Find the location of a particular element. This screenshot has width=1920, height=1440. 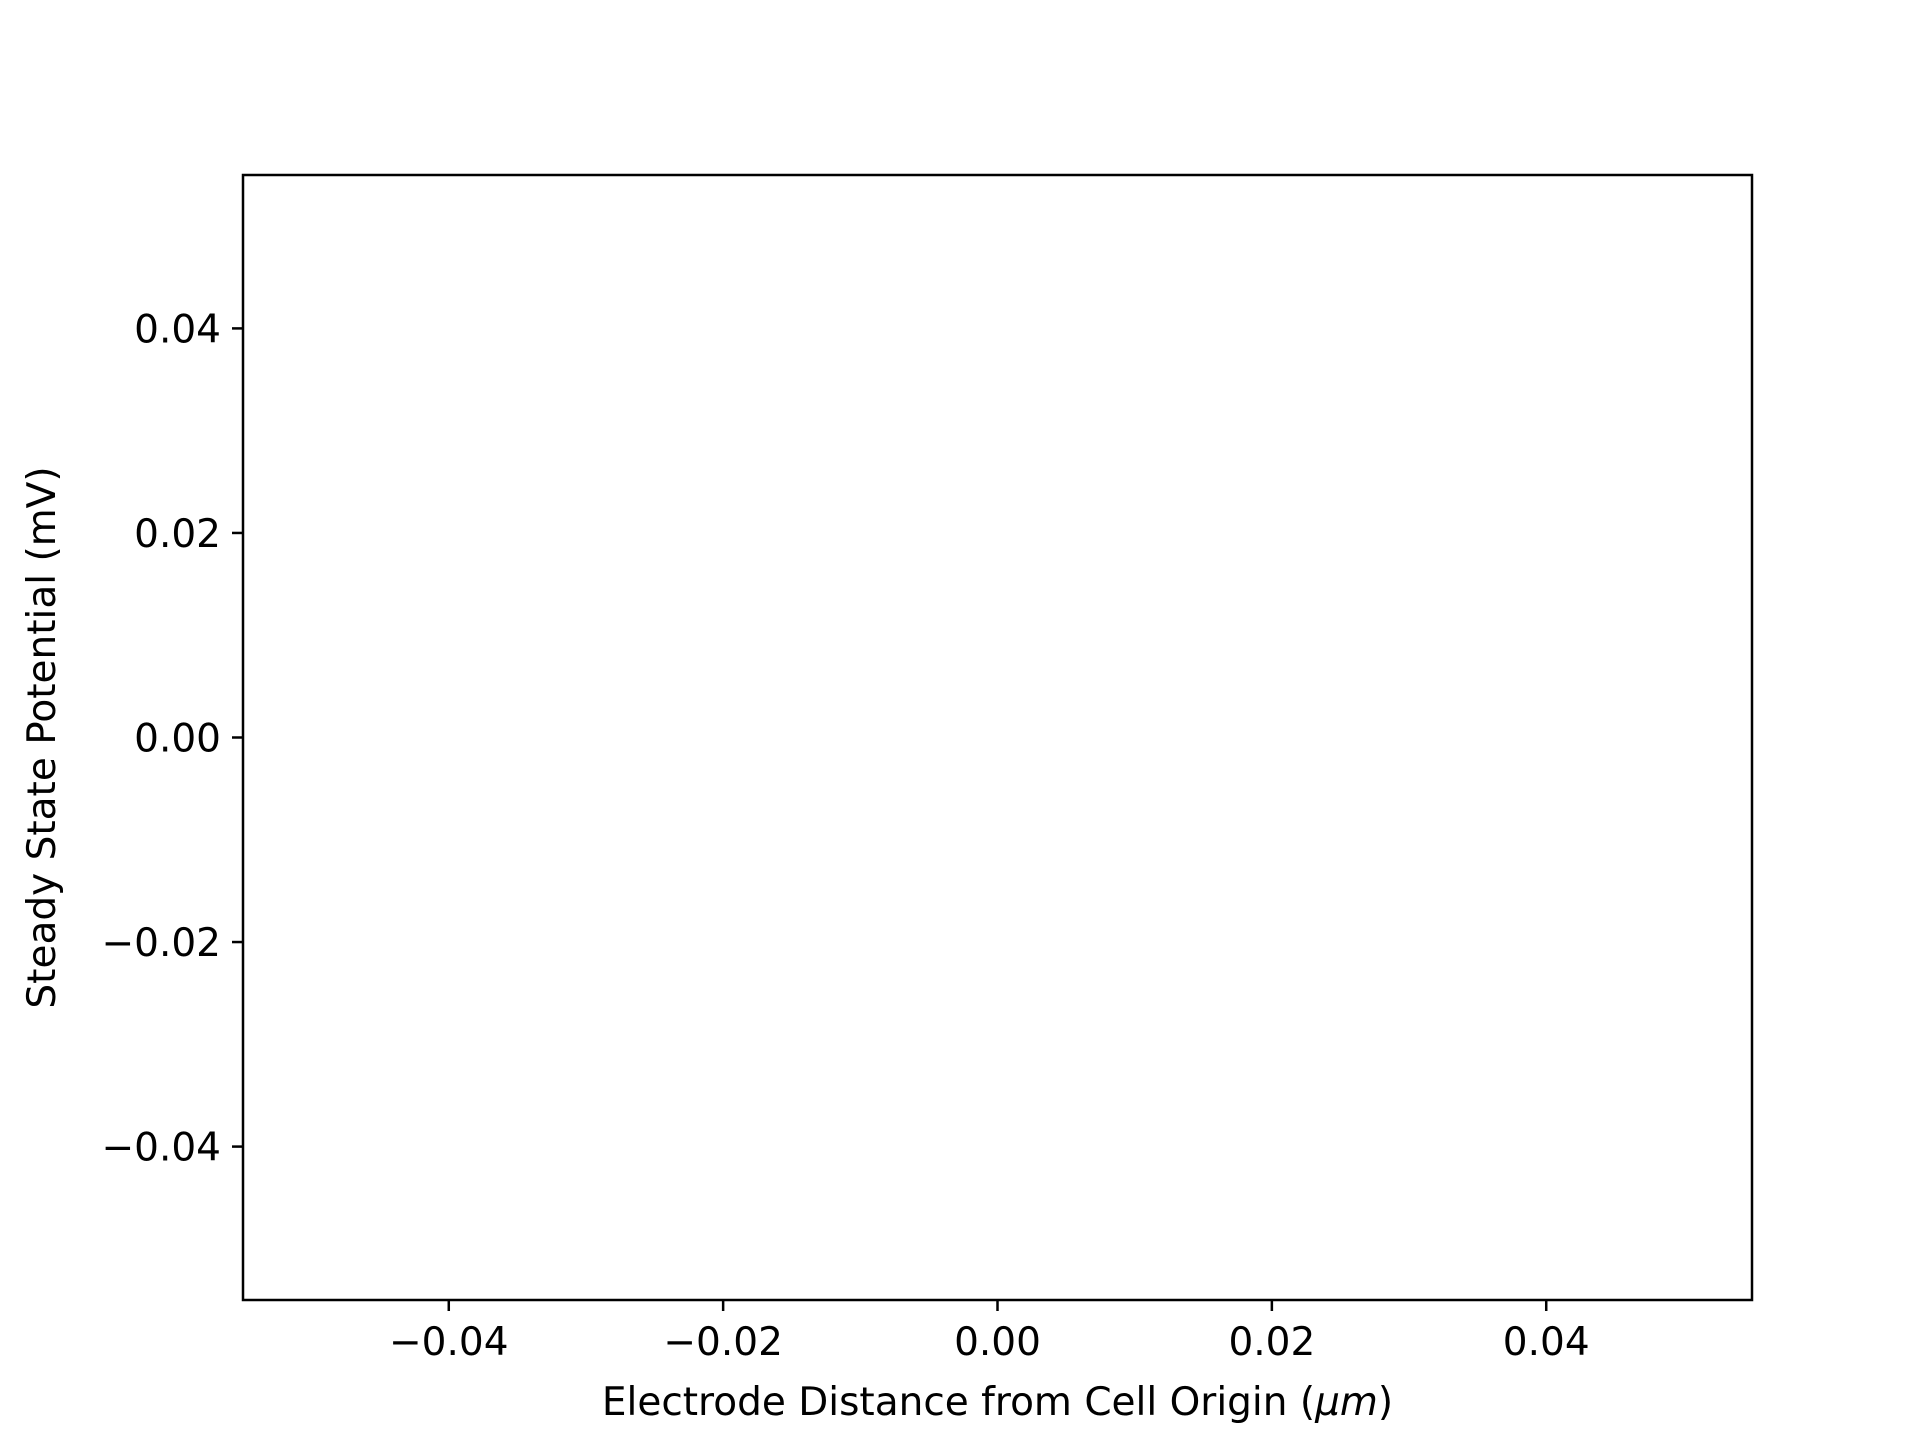

y-tick-label: −0.02 is located at coordinates (161, 943).